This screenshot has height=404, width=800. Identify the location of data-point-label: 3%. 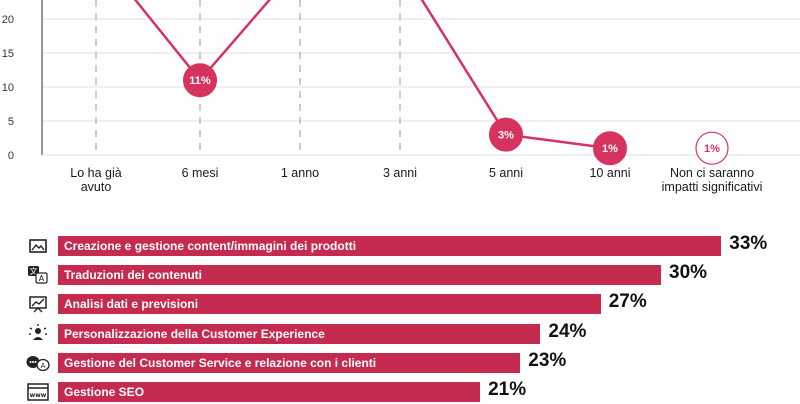
(506, 136).